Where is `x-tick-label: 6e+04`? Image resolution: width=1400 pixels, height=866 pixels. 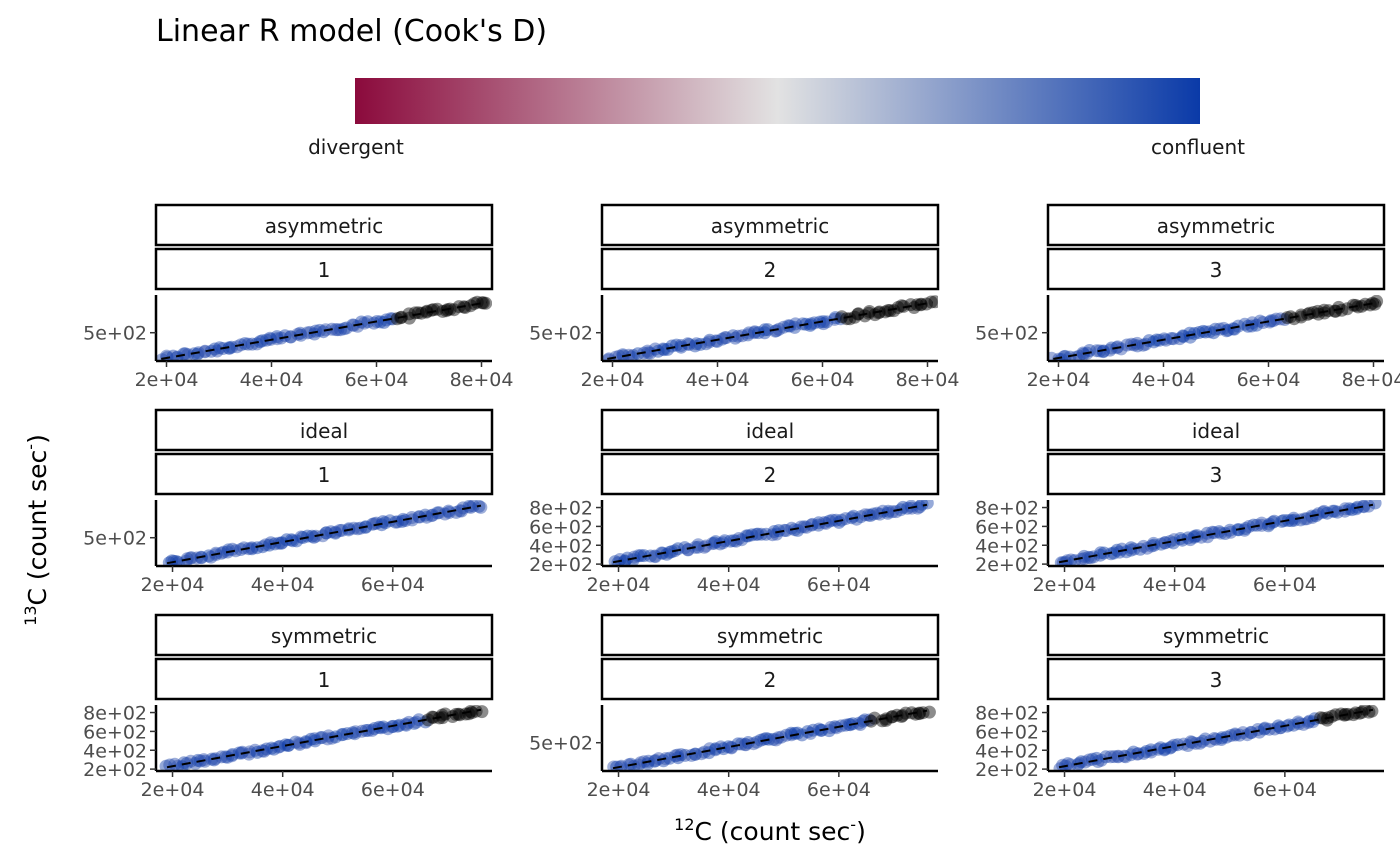 x-tick-label: 6e+04 is located at coordinates (1269, 380).